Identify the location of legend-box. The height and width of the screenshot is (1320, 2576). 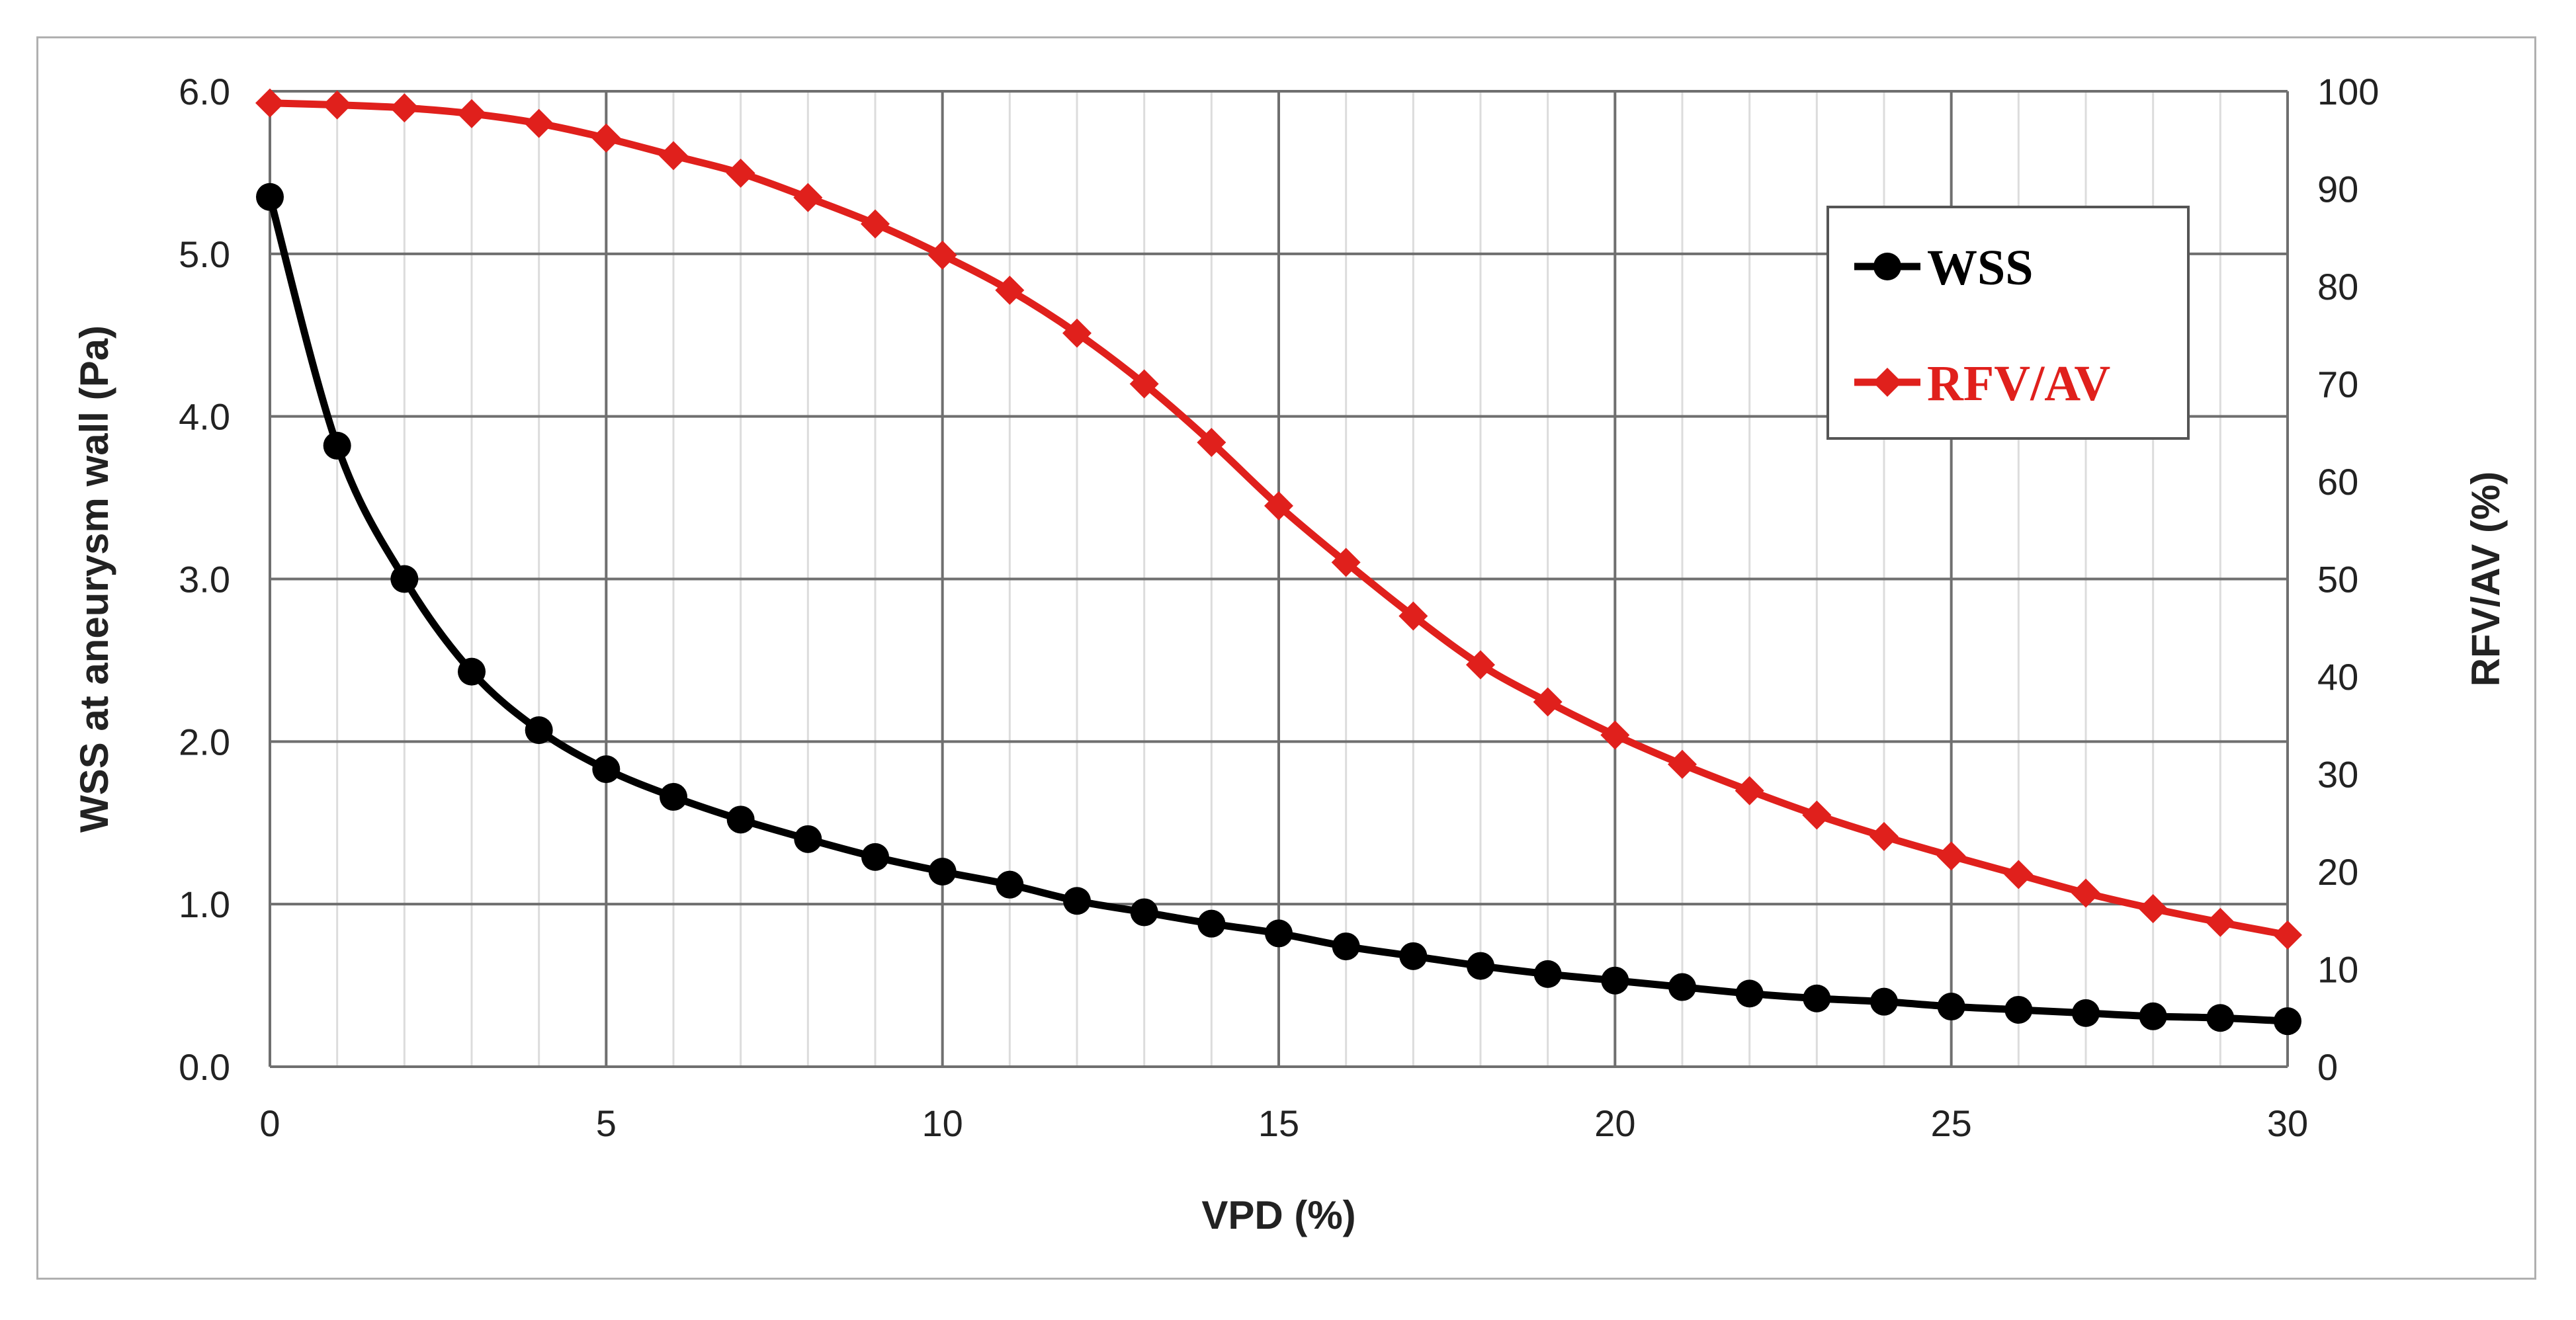
(2008, 323).